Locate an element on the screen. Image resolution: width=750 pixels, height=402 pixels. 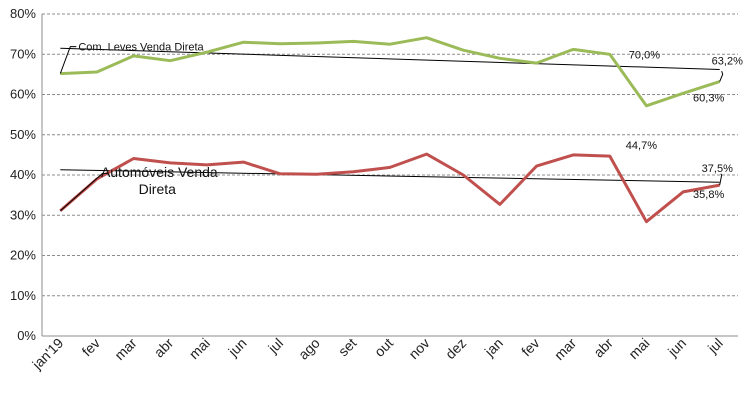
y-tick-label: 10% is located at coordinates (23, 295).